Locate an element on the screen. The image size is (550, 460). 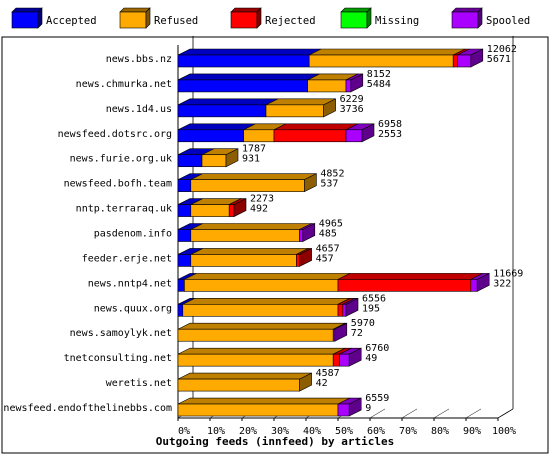
bar-value-bottom: 492 is located at coordinates (259, 209).